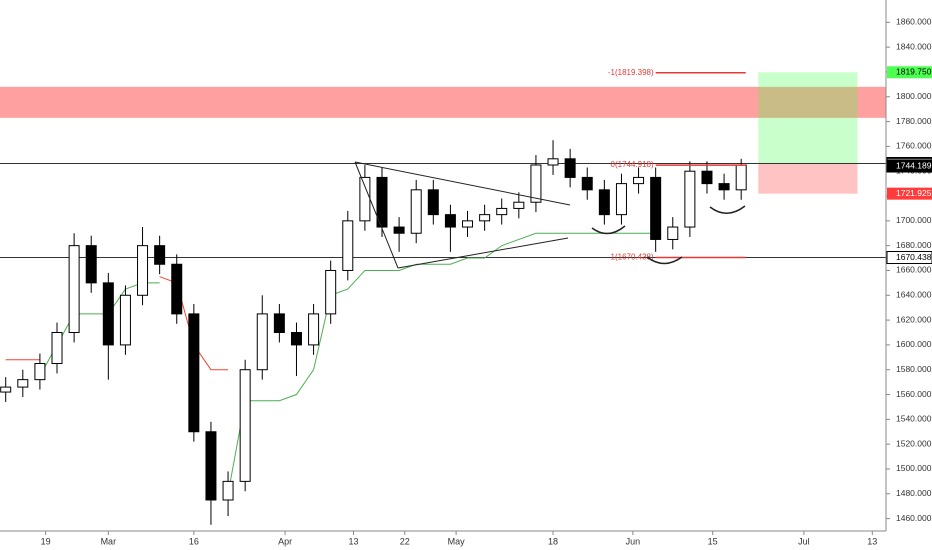 Image resolution: width=932 pixels, height=550 pixels. Describe the element at coordinates (631, 72) in the screenshot. I see `fib-label: -1(1819.398)` at that location.